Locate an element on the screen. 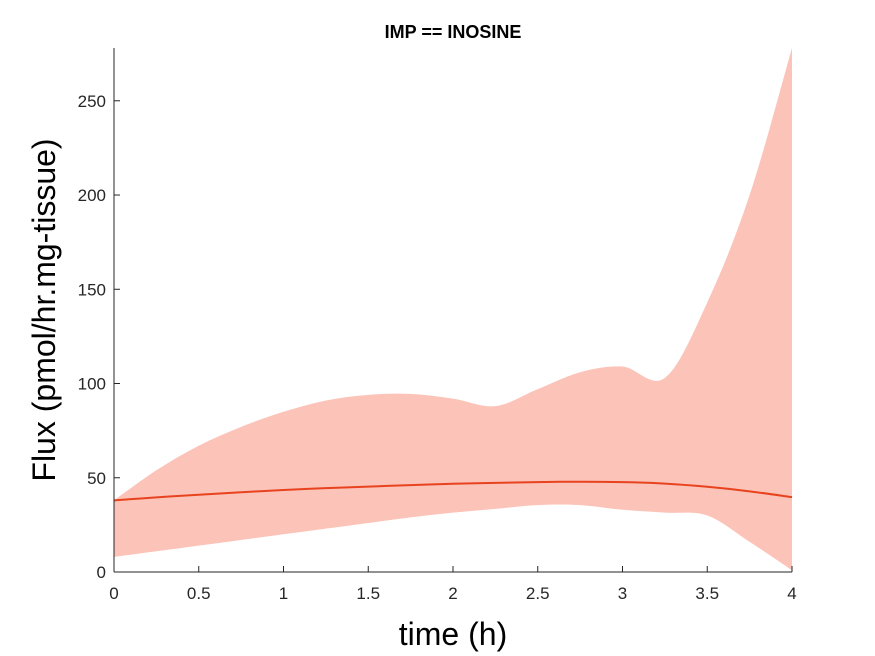  mean-line-layer is located at coordinates (453, 491).